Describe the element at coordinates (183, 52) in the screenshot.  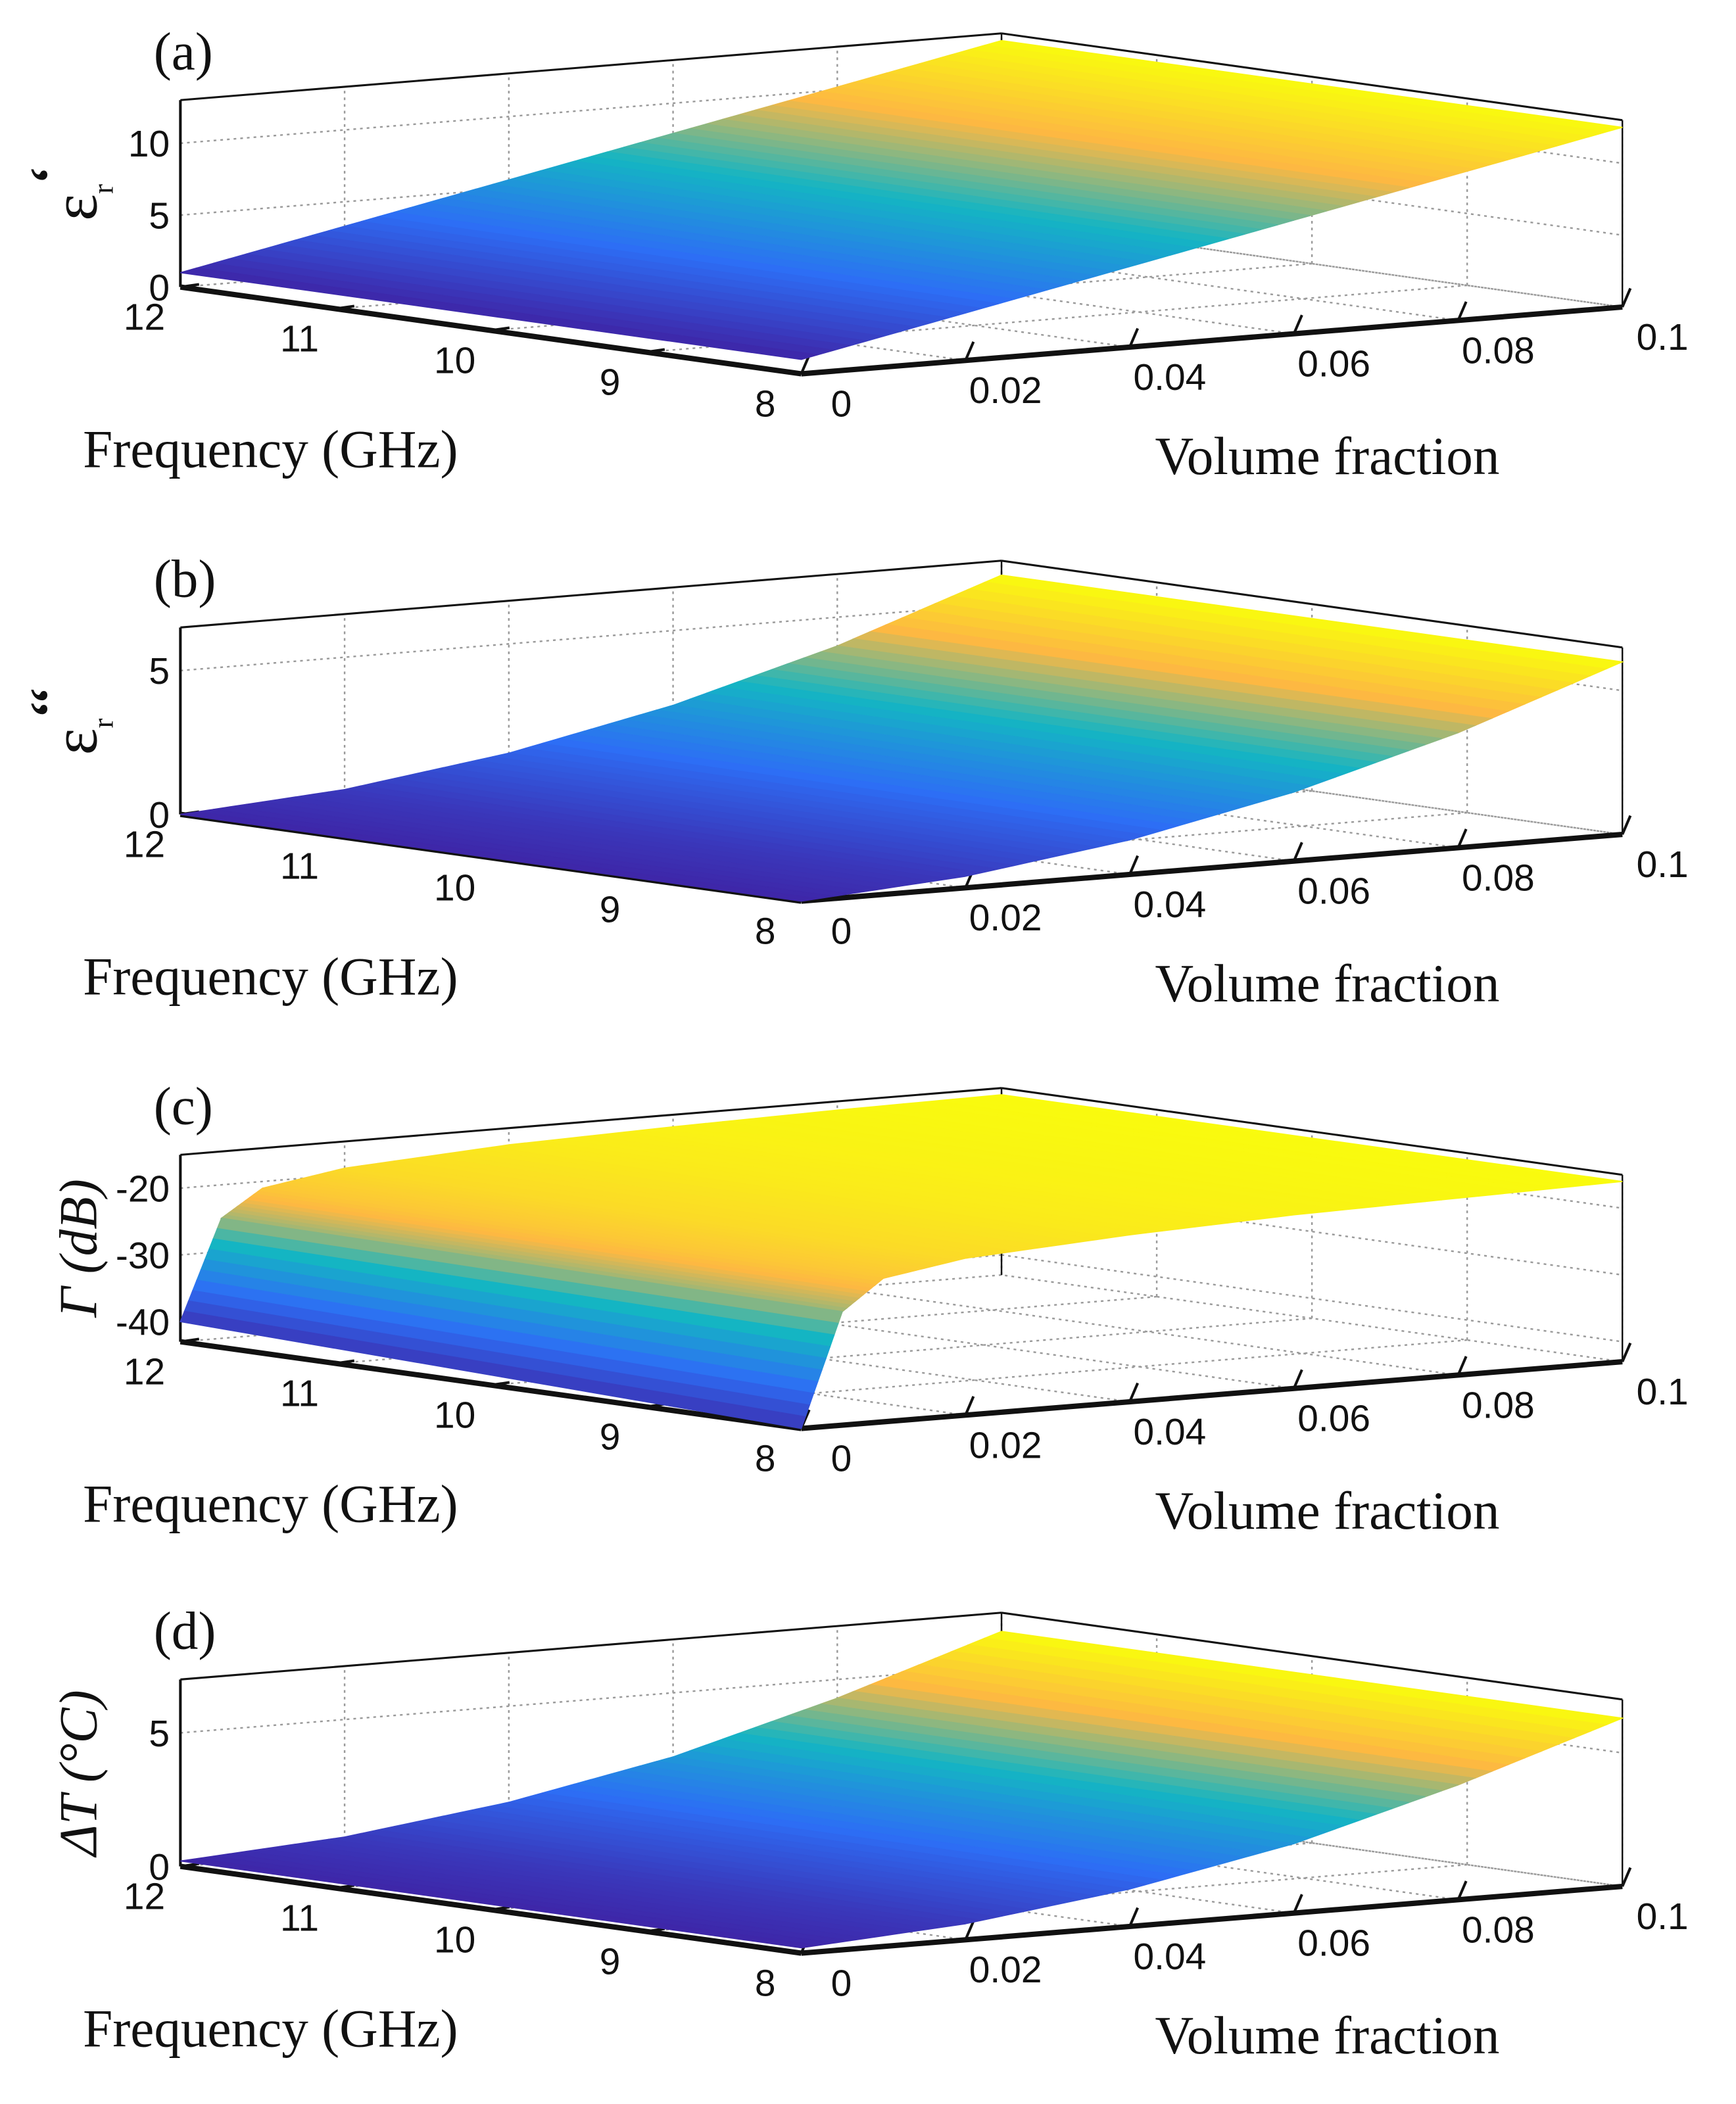
I see `panel-label: (a)` at that location.